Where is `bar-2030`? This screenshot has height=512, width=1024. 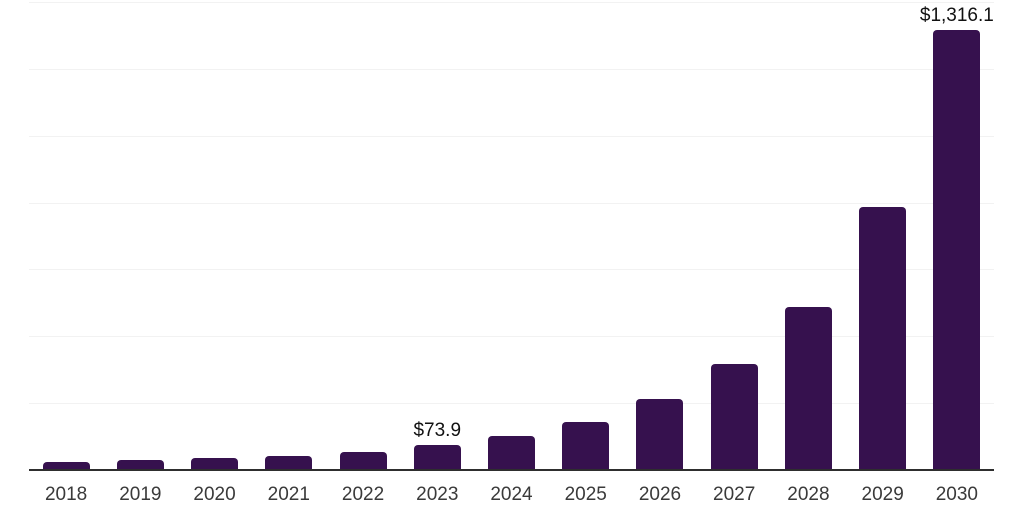
bar-2030 is located at coordinates (957, 250).